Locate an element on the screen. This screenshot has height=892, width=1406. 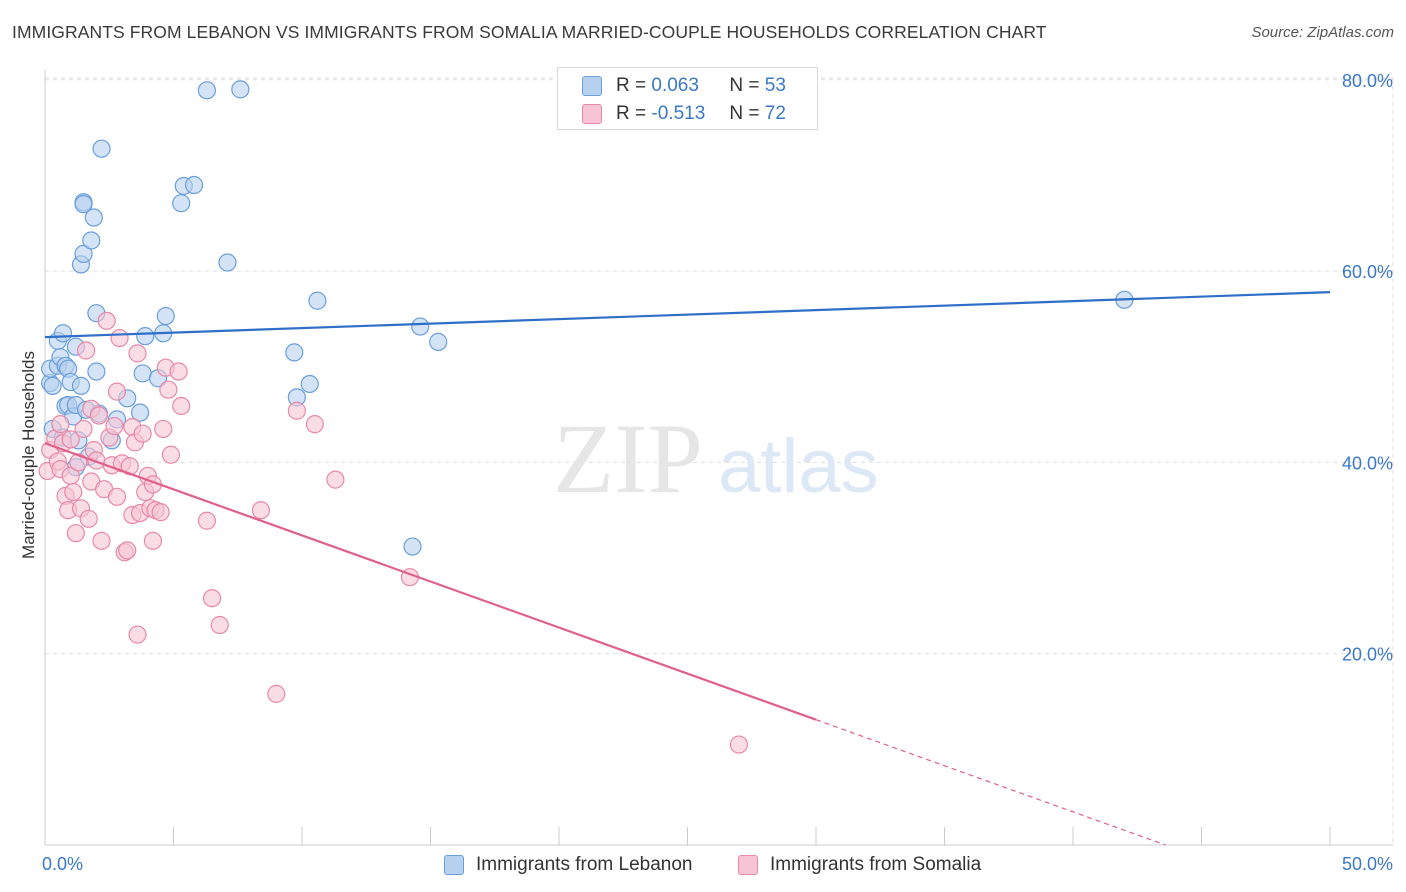
n-value-lebanon: 53 is located at coordinates (775, 85).